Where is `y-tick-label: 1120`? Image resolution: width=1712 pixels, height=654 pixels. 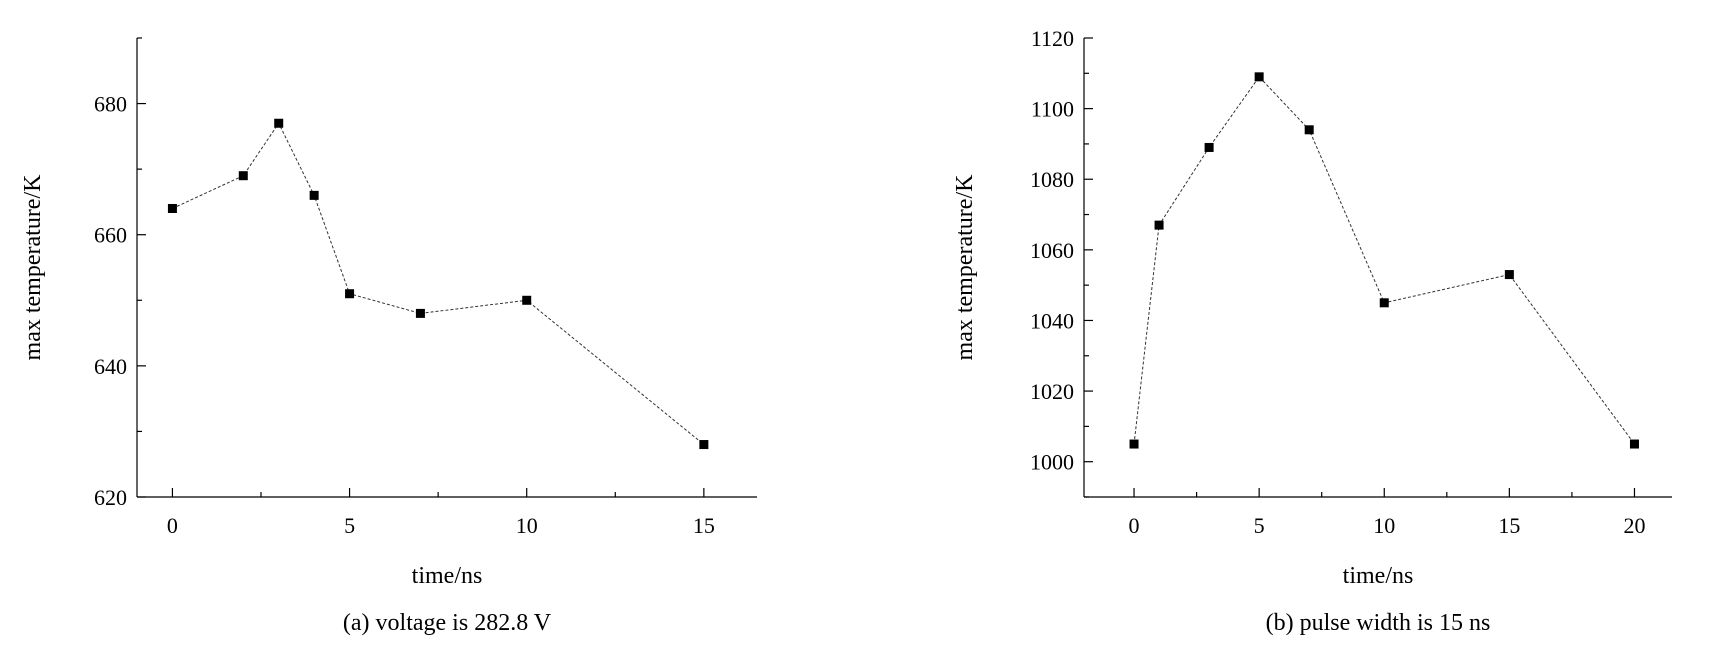
y-tick-label: 1120 is located at coordinates (1052, 38).